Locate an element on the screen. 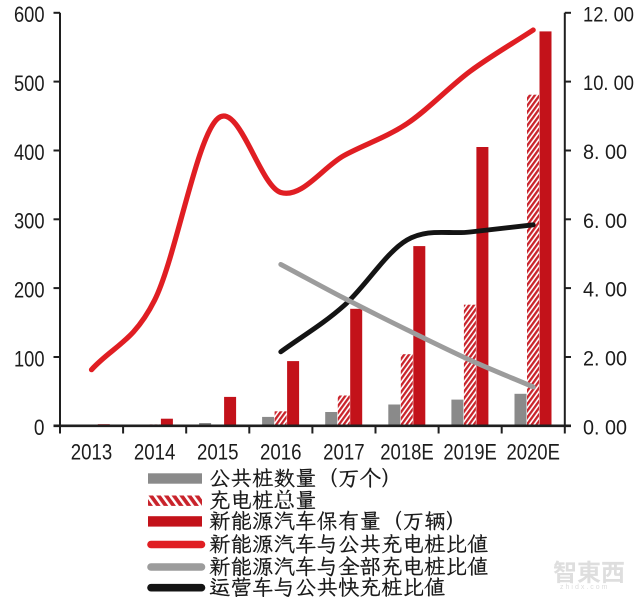  svg-text: 2013 is located at coordinates (92, 452).